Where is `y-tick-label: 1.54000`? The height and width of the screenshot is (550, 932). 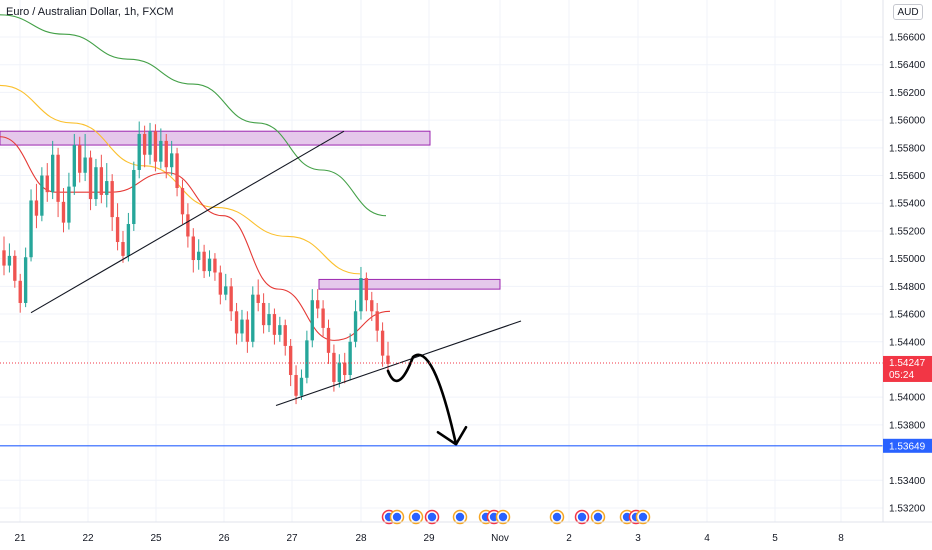 y-tick-label: 1.54000 is located at coordinates (907, 398).